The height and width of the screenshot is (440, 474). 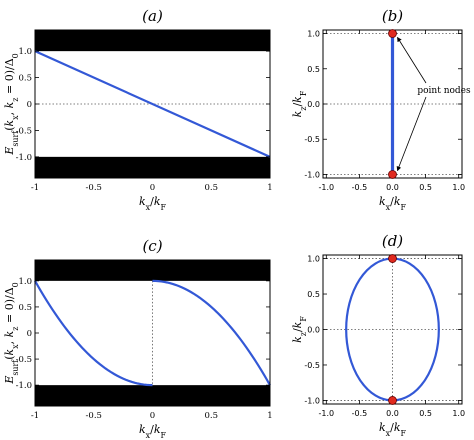 What do you see at coordinates (11, 104) in the screenshot?
I see `panel-1-ylabel: Esurf(kx, kz = 0)/Δ0` at bounding box center [11, 104].